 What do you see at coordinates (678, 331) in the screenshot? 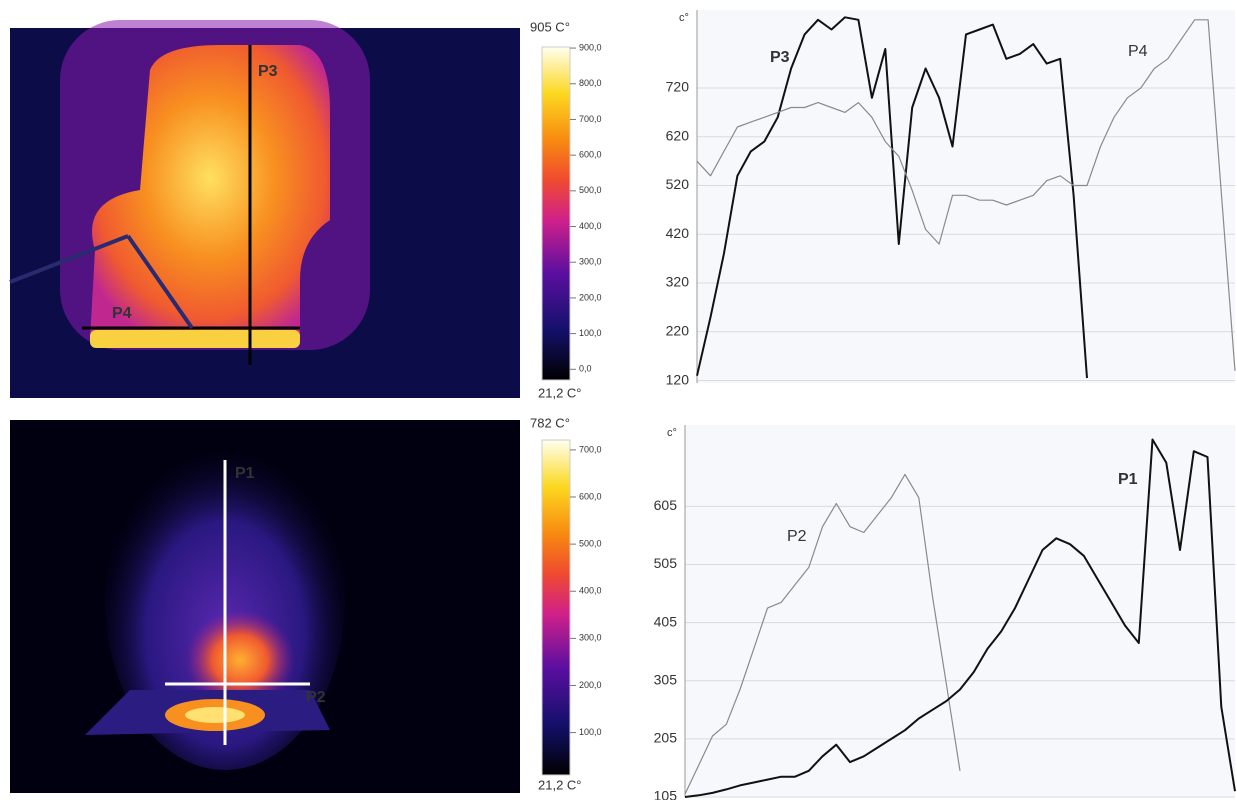
I see `y-tick-label: 220` at bounding box center [678, 331].